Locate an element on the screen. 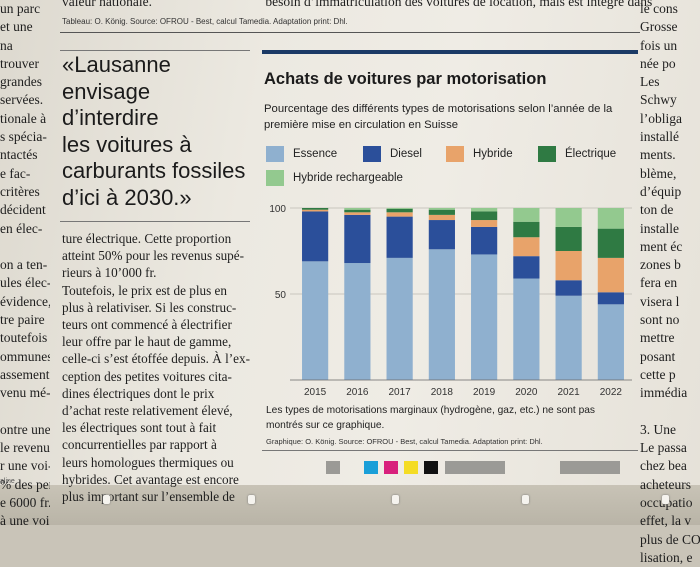 The height and width of the screenshot is (567, 700). legend-item: Hybride rechargeable is located at coordinates (334, 178).